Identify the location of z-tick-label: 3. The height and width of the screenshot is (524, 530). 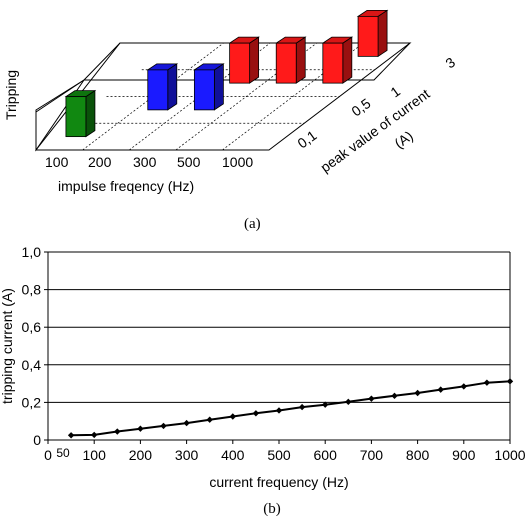
(450, 63).